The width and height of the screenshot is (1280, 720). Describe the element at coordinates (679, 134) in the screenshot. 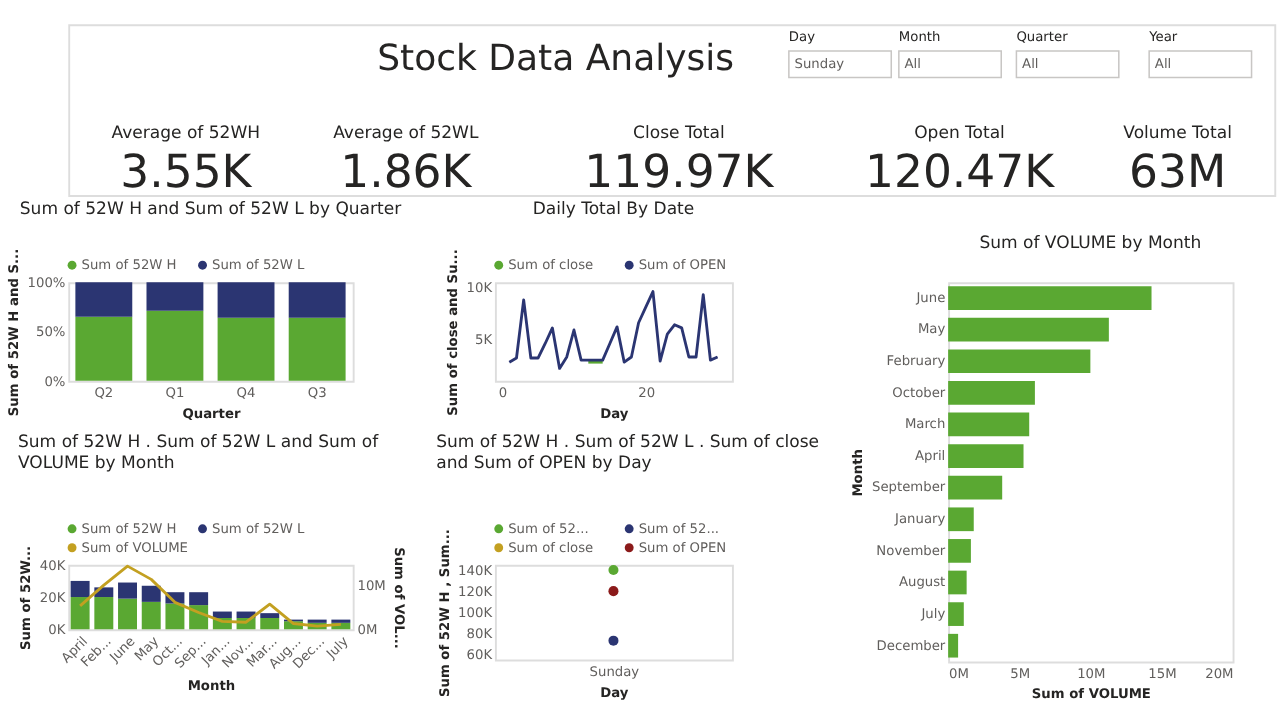

I see `text: Close Total` at that location.